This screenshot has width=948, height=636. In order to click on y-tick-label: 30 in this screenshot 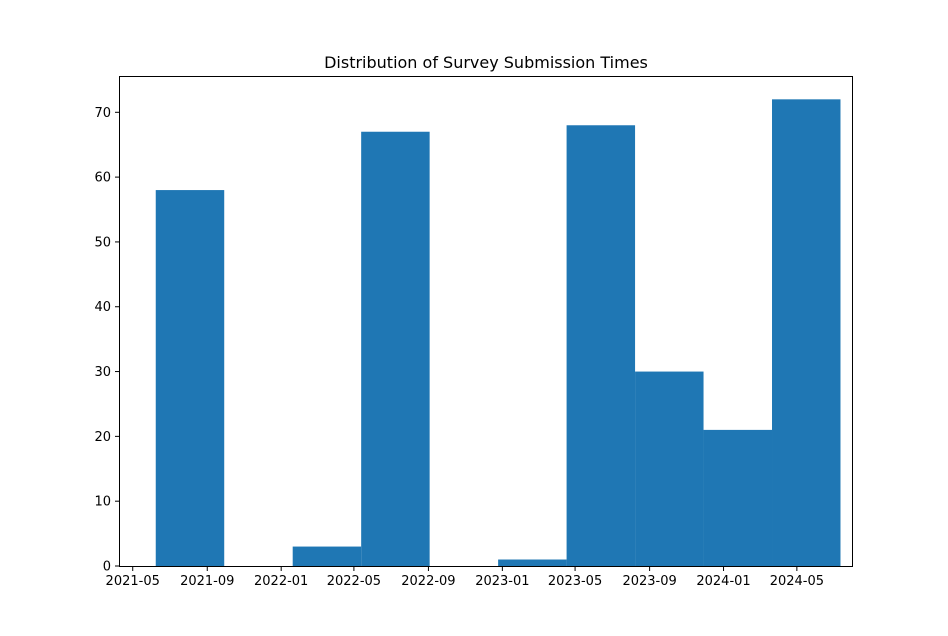, I will do `click(102, 372)`.